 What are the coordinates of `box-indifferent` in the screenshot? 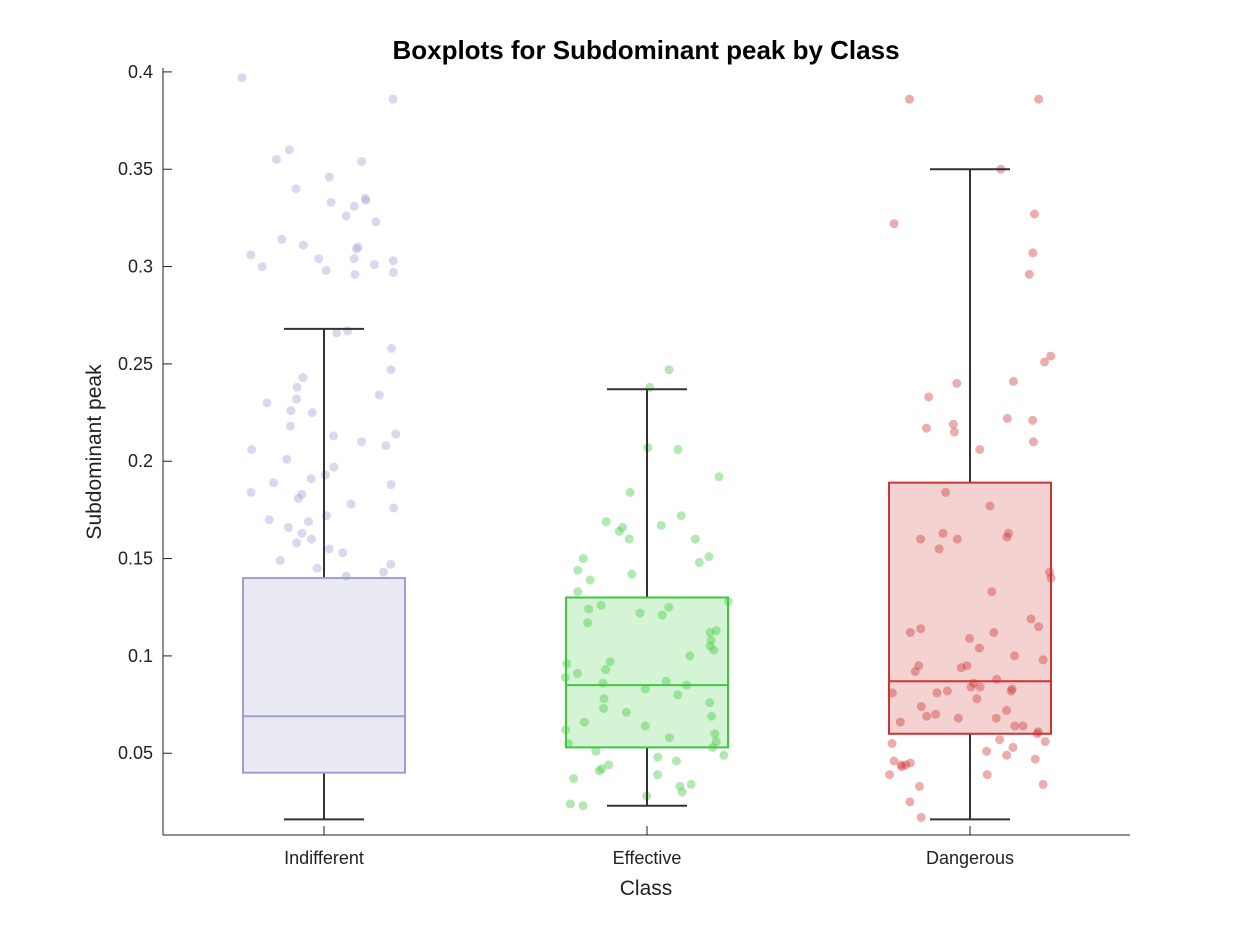 It's located at (324, 574).